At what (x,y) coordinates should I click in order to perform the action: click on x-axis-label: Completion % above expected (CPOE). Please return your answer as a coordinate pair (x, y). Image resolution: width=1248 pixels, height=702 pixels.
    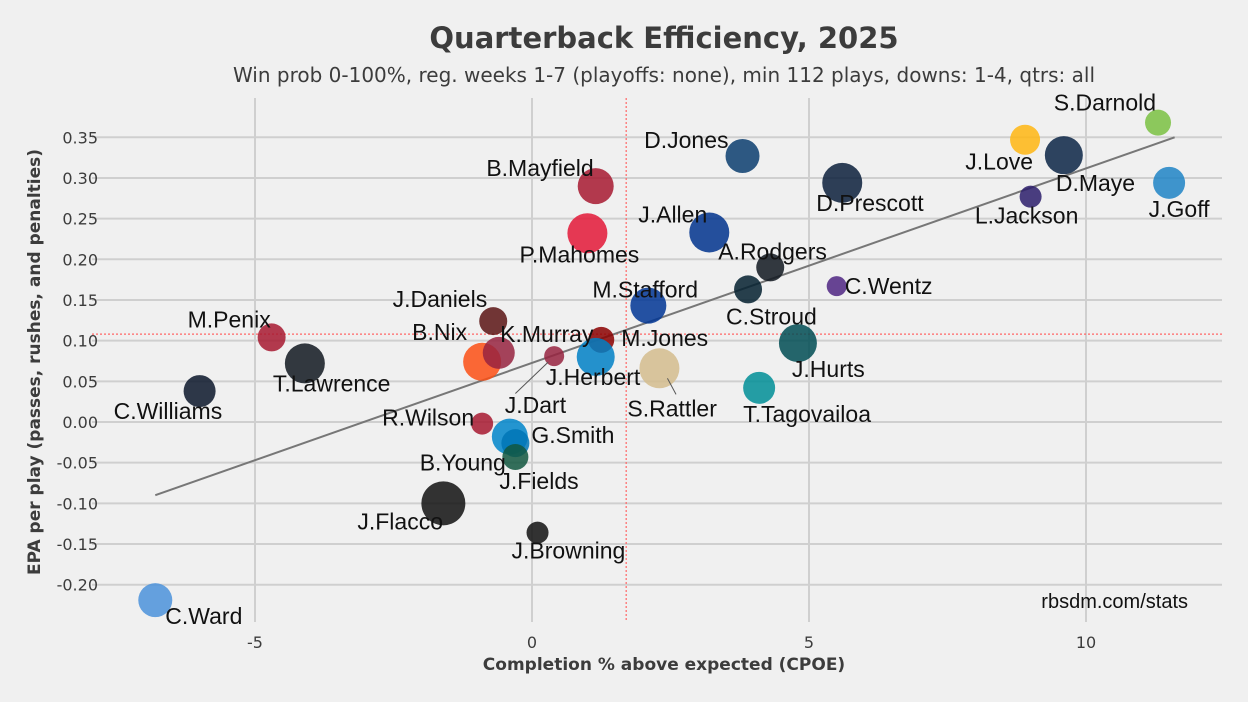
    Looking at the image, I should click on (664, 665).